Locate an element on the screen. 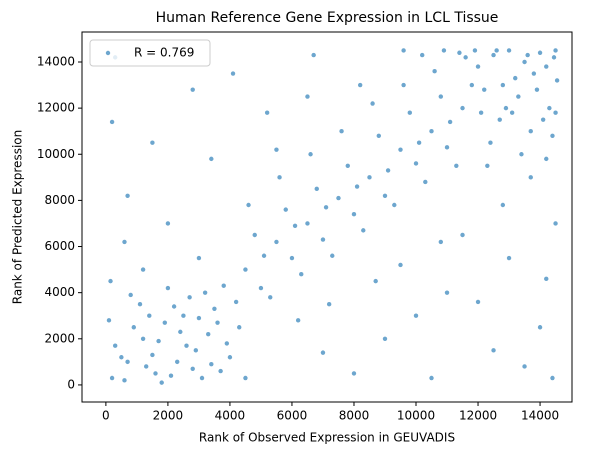  x-tick-label: 2000 is located at coordinates (168, 416).